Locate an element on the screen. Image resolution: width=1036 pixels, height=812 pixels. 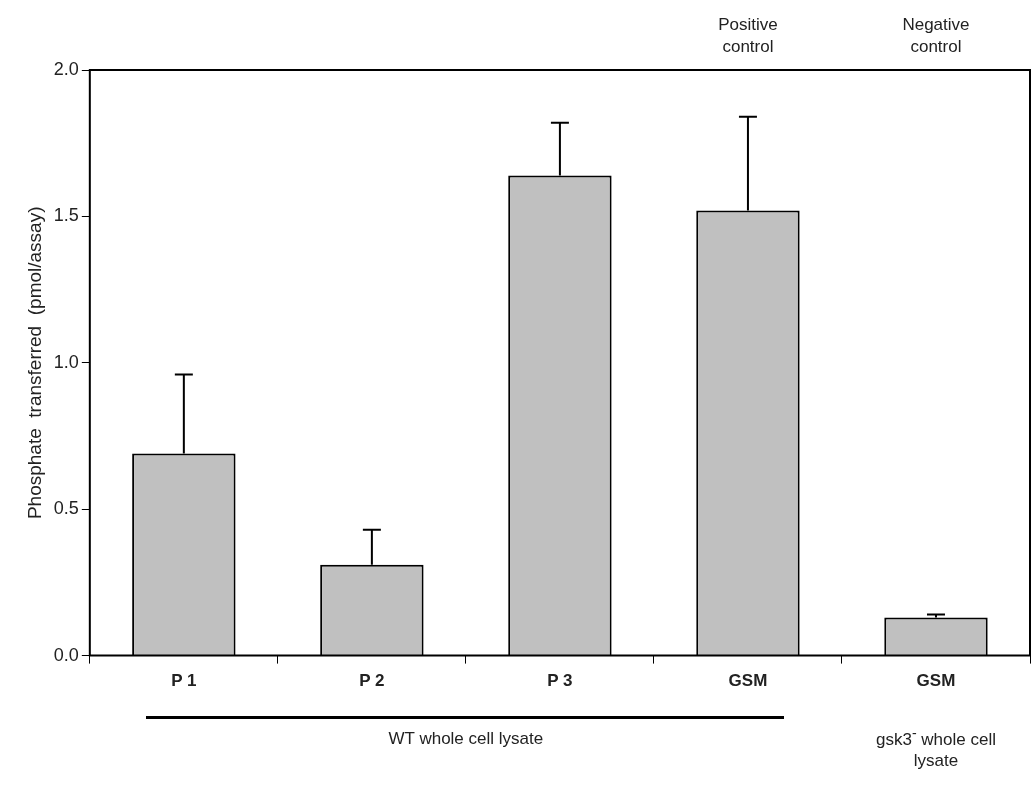
y-tick-label: 2.0 is located at coordinates (66, 68).